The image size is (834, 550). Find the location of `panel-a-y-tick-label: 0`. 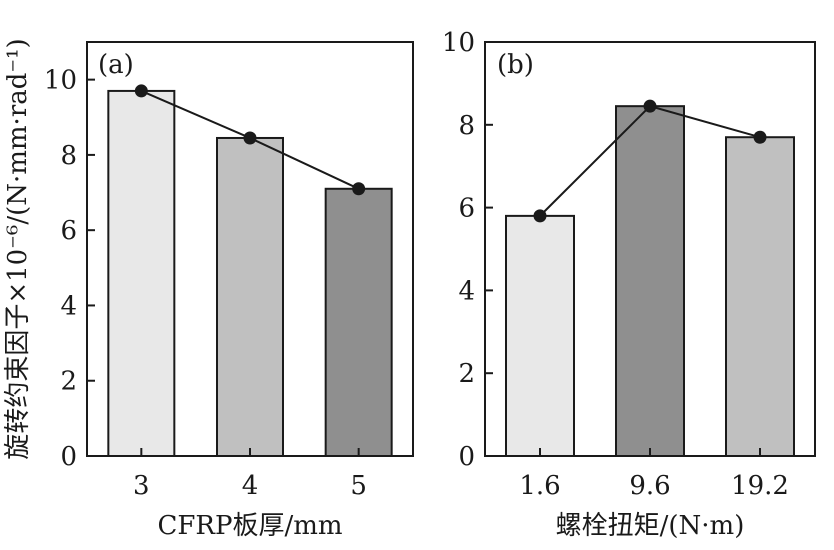

panel-a-y-tick-label: 0 is located at coordinates (68, 457).